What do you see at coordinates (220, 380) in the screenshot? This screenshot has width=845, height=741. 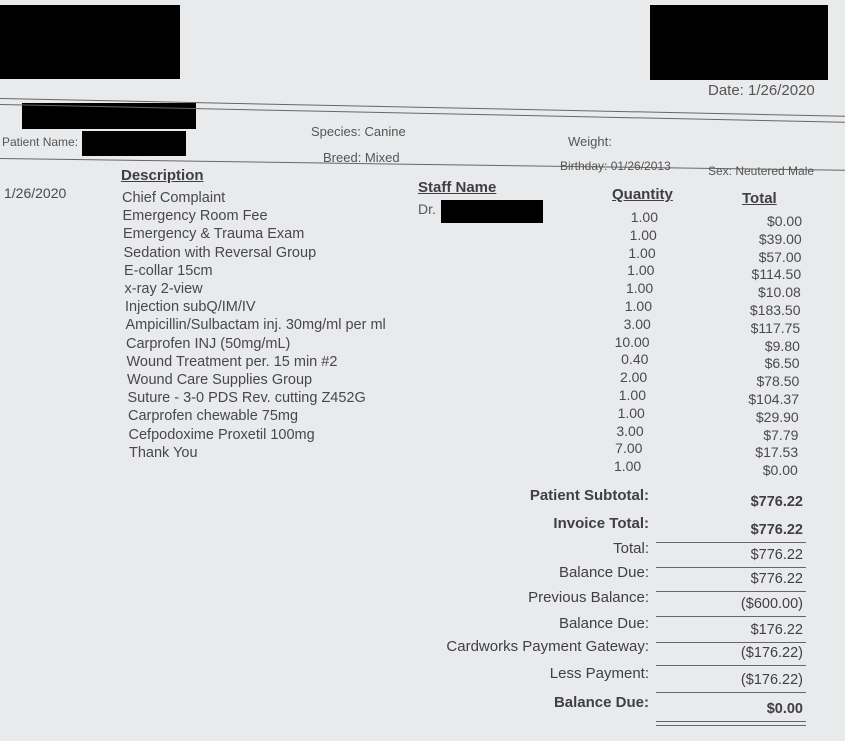 I see `item-description: Wound Care Supplies Group` at bounding box center [220, 380].